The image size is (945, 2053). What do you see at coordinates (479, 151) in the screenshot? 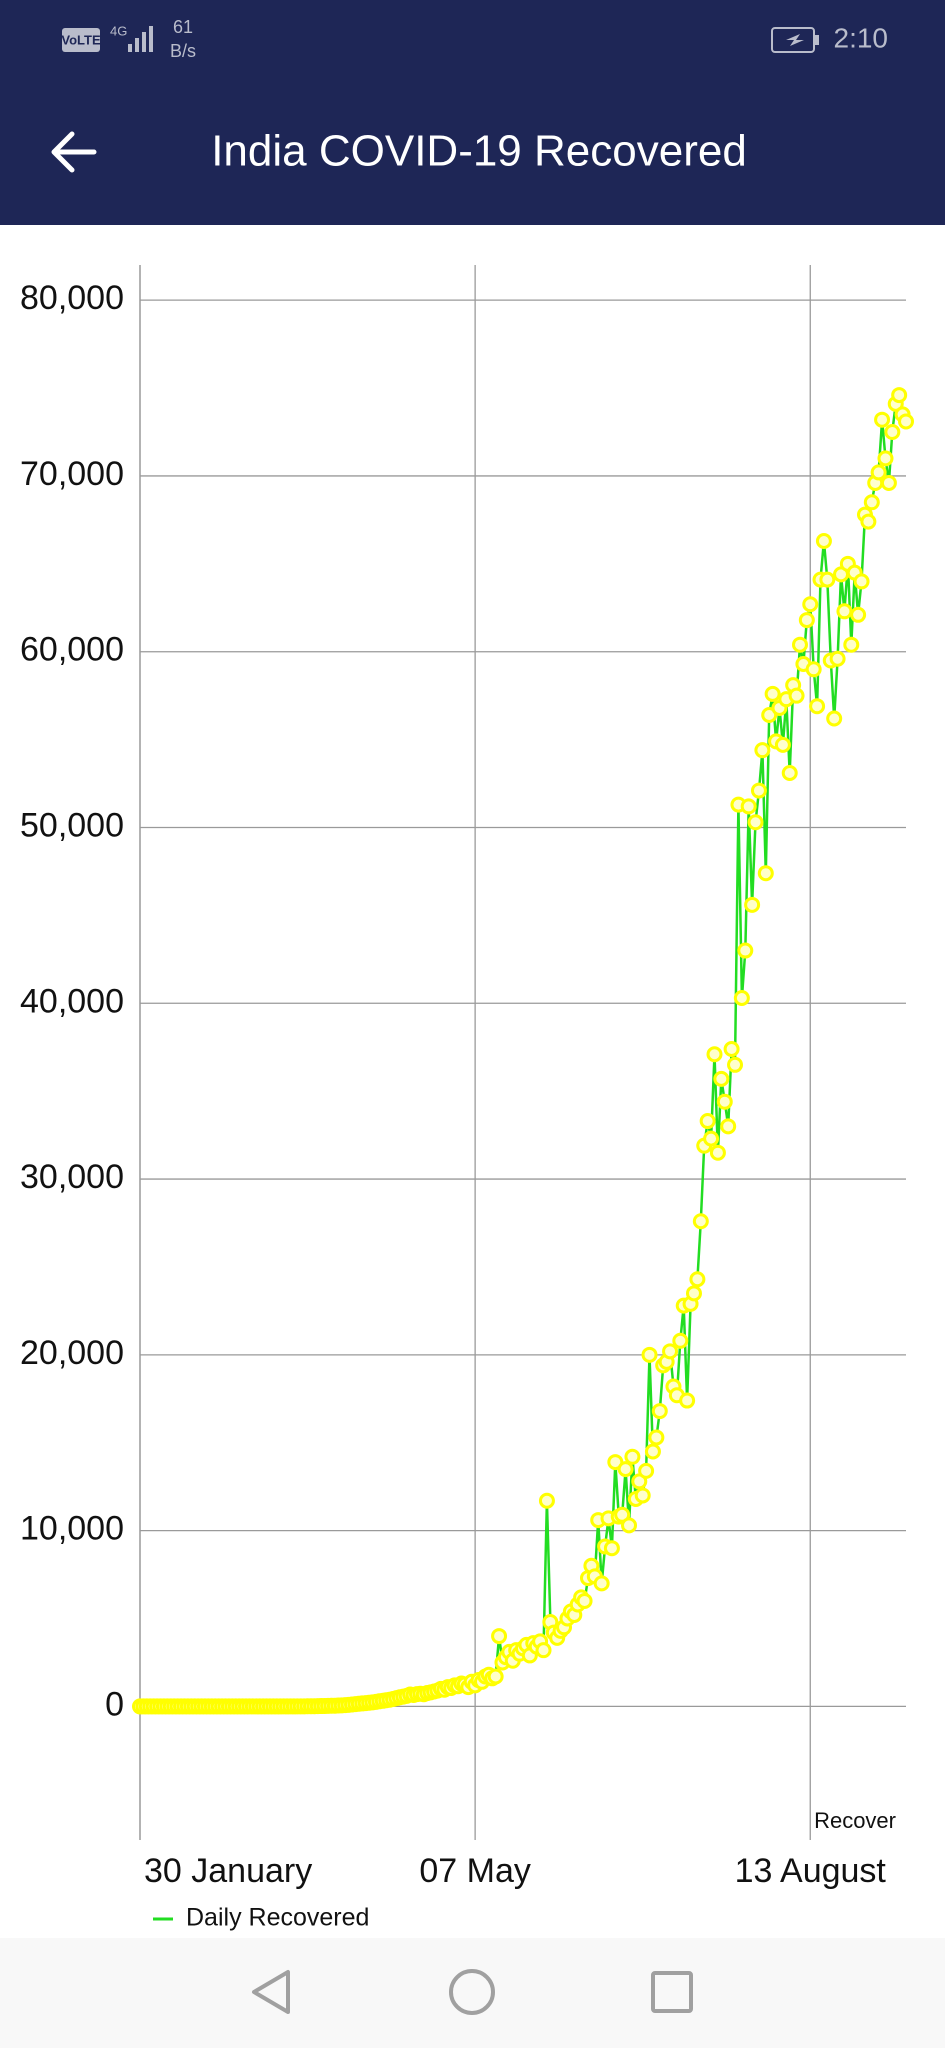
I see `app-title: India COVID-19 Recovered` at bounding box center [479, 151].